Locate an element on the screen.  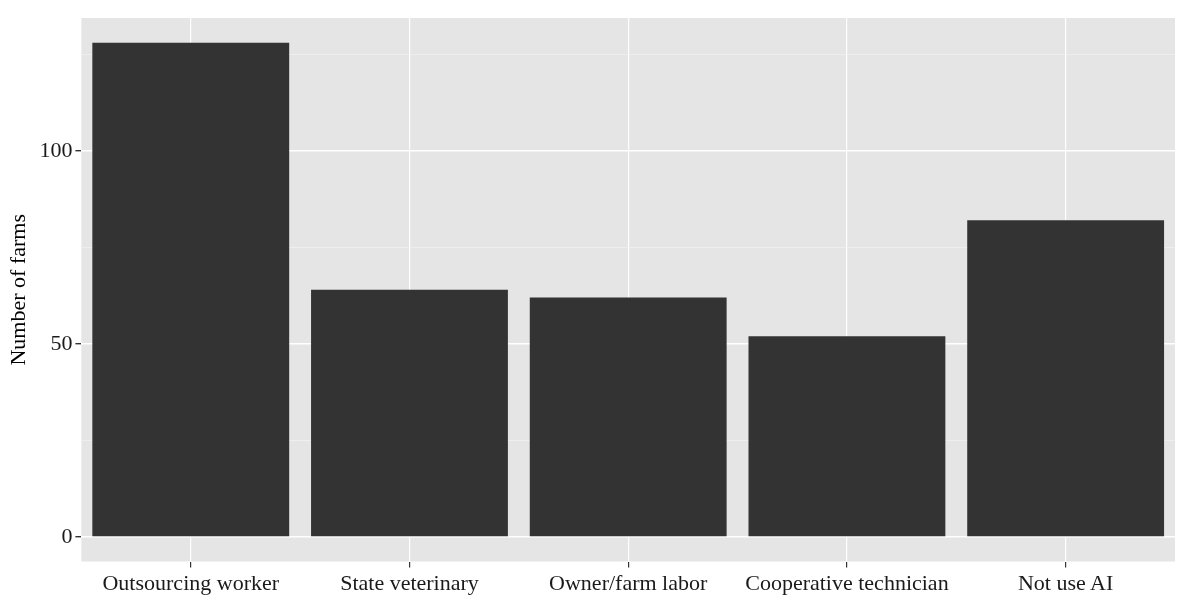
x-tick-label: Cooperative technician is located at coordinates (847, 582).